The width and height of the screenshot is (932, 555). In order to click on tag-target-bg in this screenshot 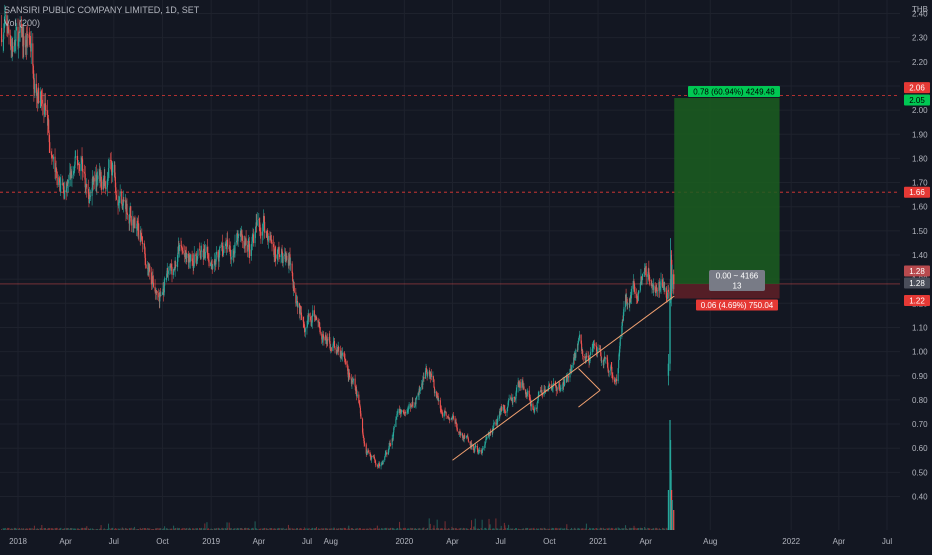, I will do `click(917, 100)`.